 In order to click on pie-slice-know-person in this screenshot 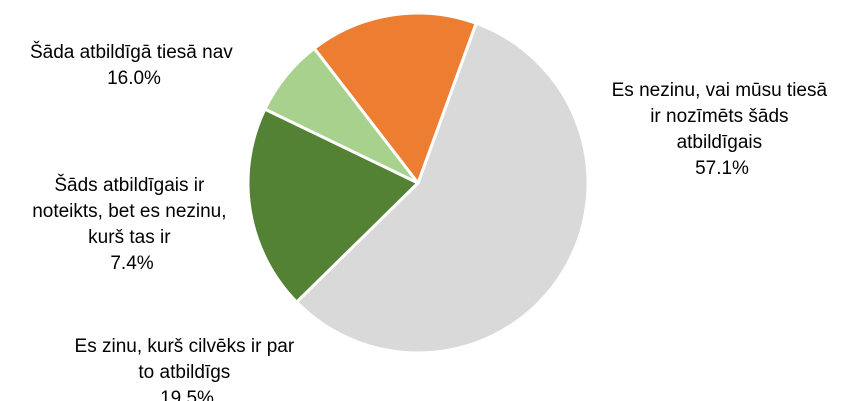, I will do `click(333, 205)`.